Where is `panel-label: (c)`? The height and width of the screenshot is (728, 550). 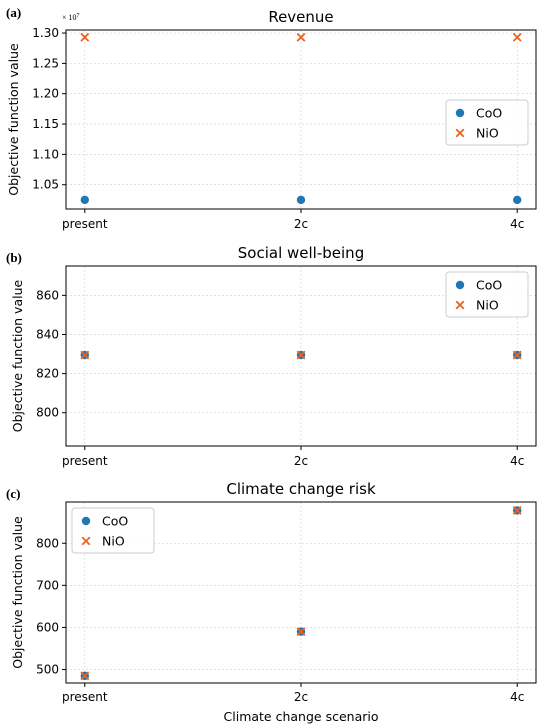 panel-label: (c) is located at coordinates (13, 493).